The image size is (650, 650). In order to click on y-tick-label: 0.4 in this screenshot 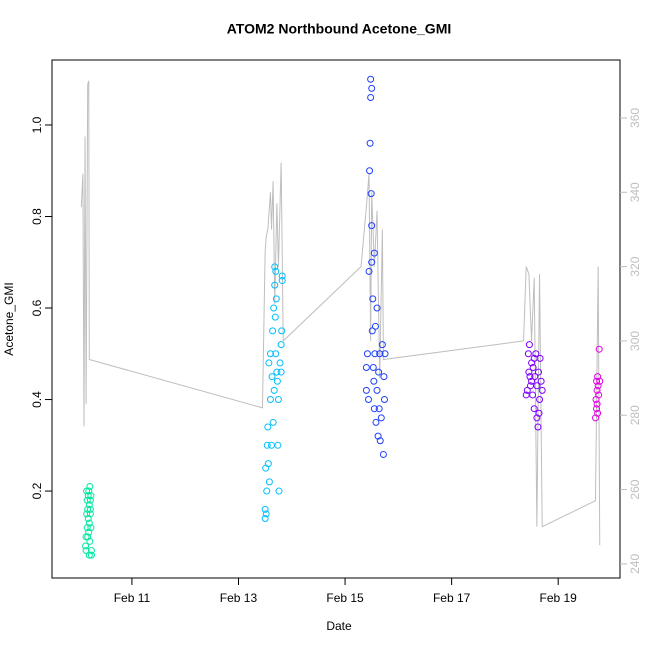, I will do `click(37, 399)`.